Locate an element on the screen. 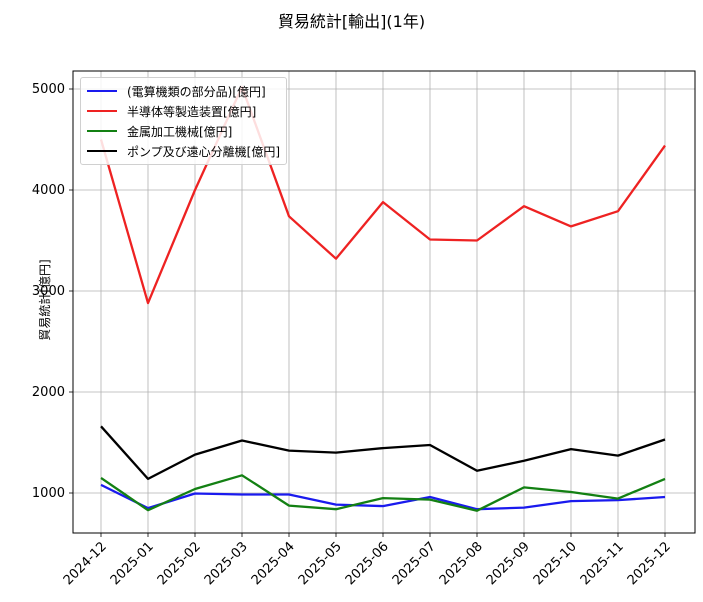  legend-item: (電算機類の部分品)[億円] is located at coordinates (183, 91).